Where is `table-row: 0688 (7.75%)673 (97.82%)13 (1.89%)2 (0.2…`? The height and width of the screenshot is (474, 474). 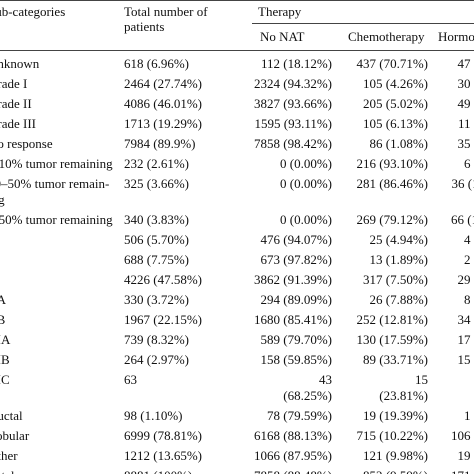 table-row: 0688 (7.75%)673 (97.82%)13 (1.89%)2 (0.2… is located at coordinates (237, 260).